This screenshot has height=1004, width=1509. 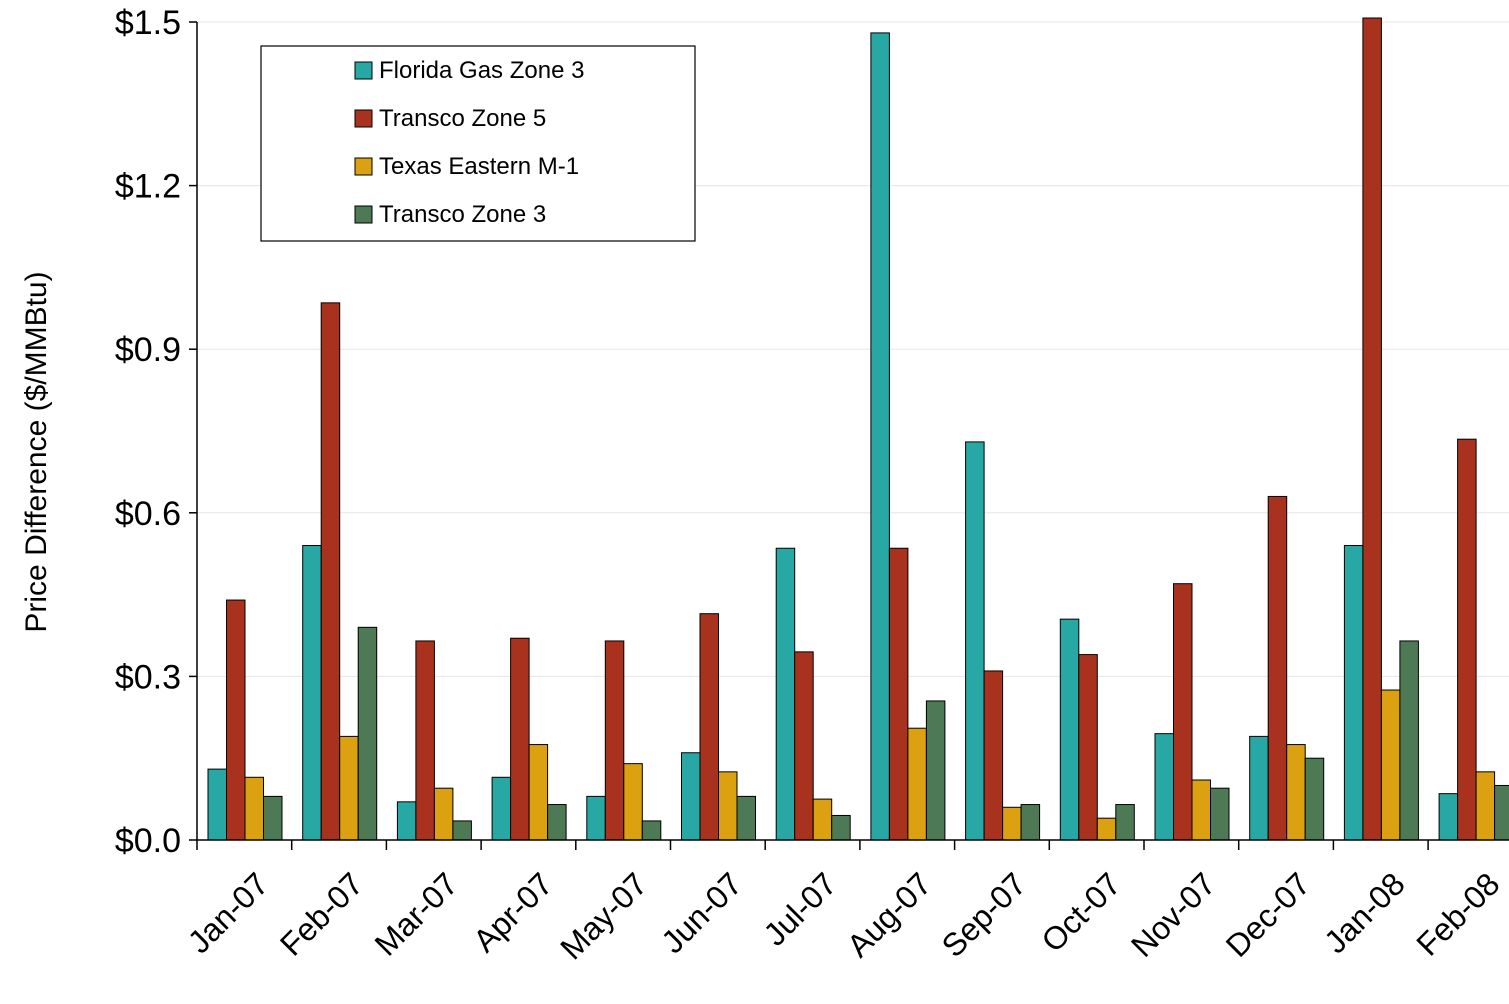 I want to click on y-tick-label: $0.0, so click(x=148, y=841).